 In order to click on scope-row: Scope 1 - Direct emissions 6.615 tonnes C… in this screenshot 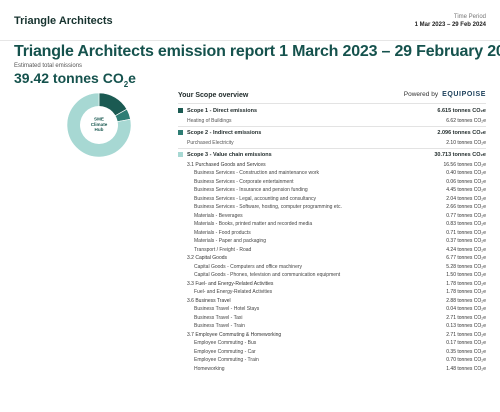, I will do `click(332, 111)`.